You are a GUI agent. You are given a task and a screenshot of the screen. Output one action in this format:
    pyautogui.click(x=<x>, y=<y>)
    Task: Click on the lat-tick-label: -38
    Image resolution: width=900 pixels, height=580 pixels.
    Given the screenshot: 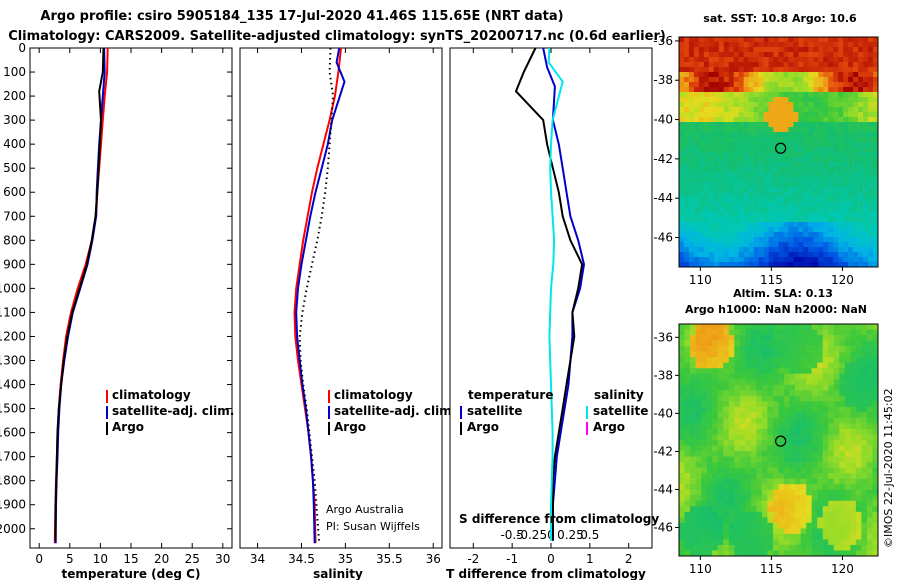 What is the action you would take?
    pyautogui.click(x=663, y=80)
    